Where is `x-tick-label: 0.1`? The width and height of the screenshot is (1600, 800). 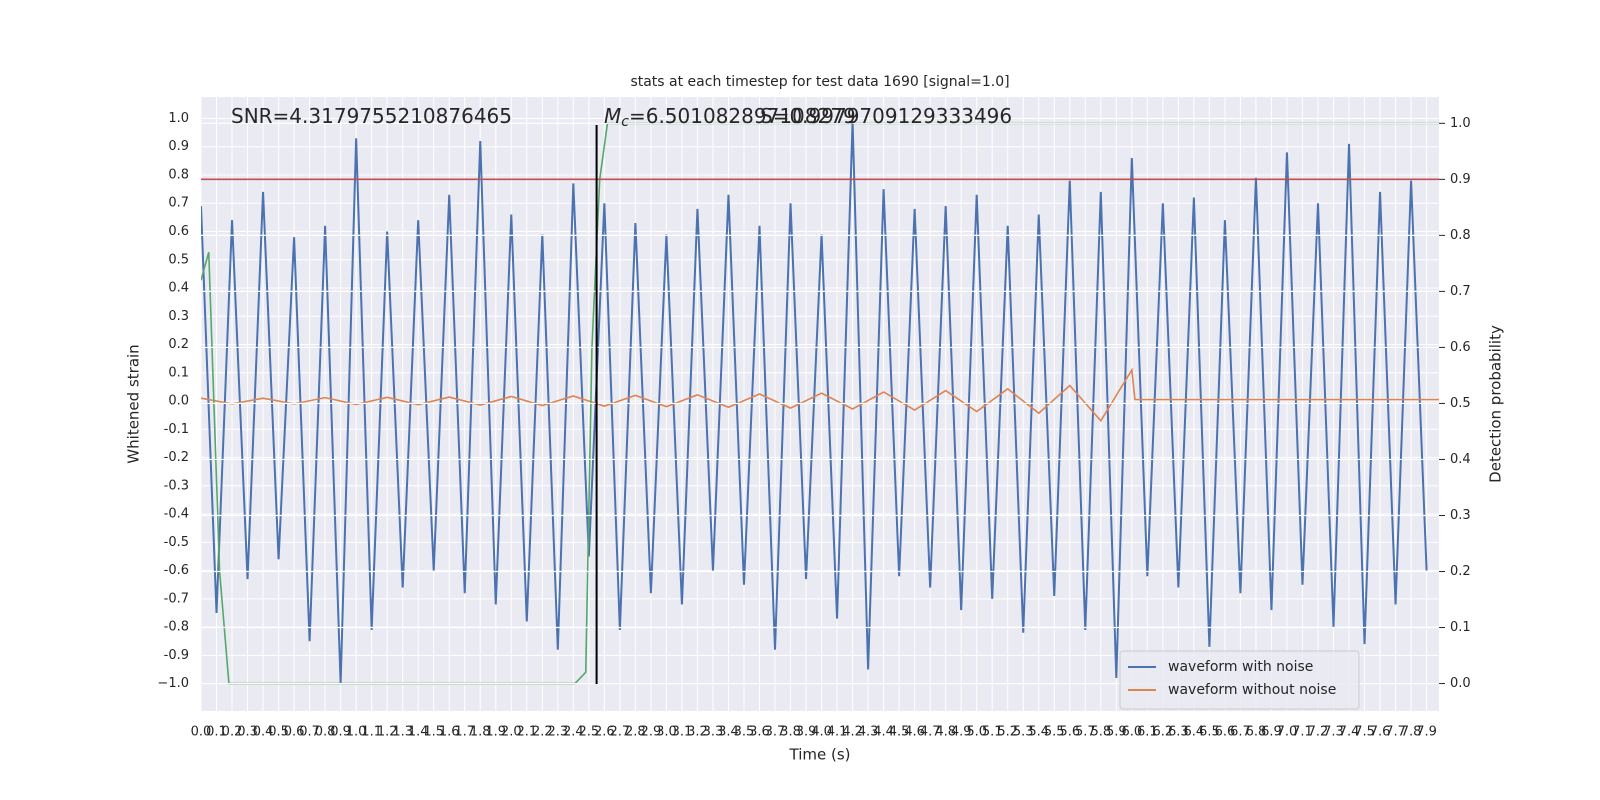
x-tick-label: 0.1 is located at coordinates (216, 732).